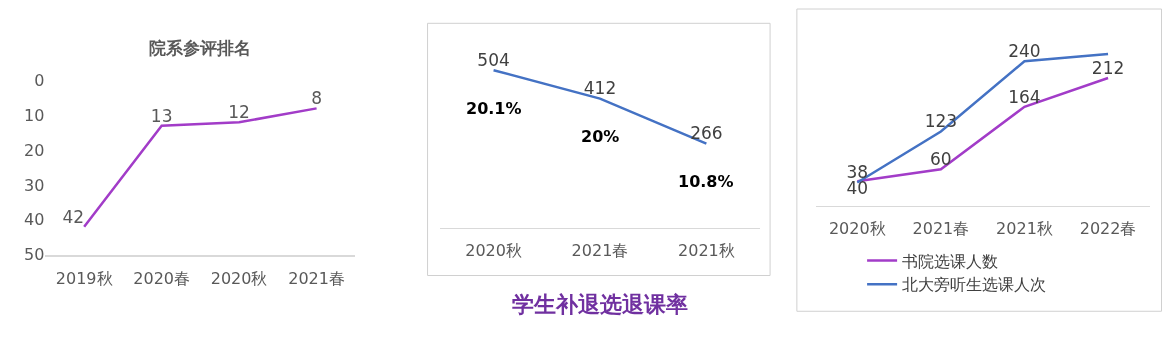 The height and width of the screenshot is (344, 1165). I want to click on y-tick-label: 10, so click(34, 115).